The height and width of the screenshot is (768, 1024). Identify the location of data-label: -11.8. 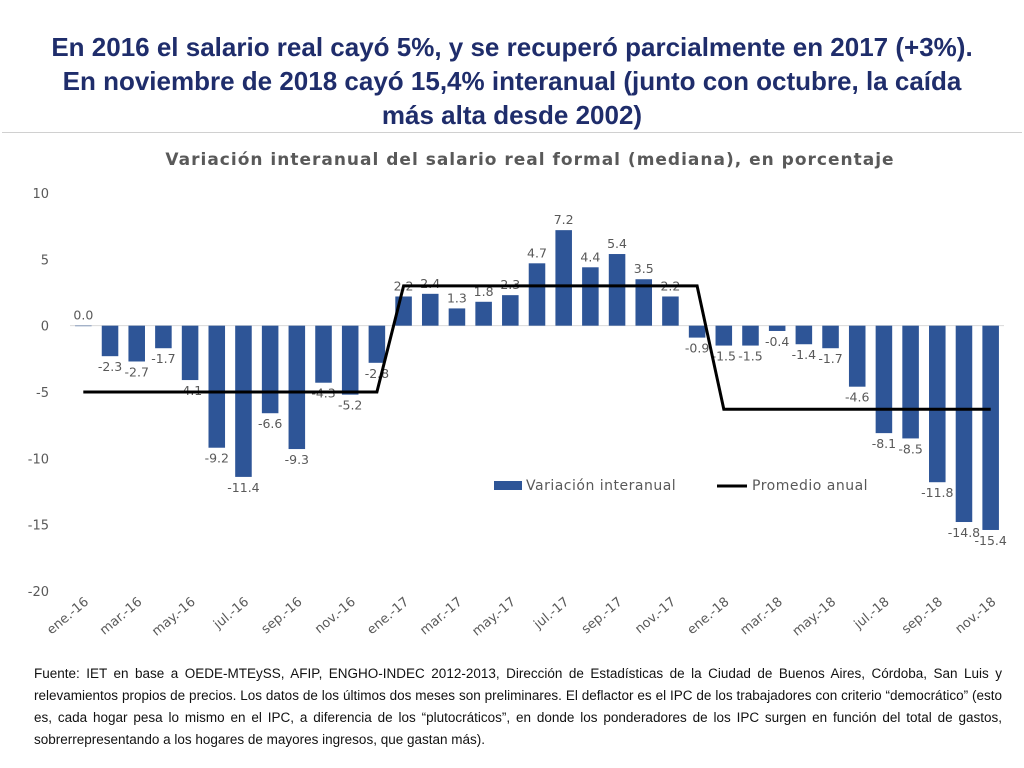
(937, 492).